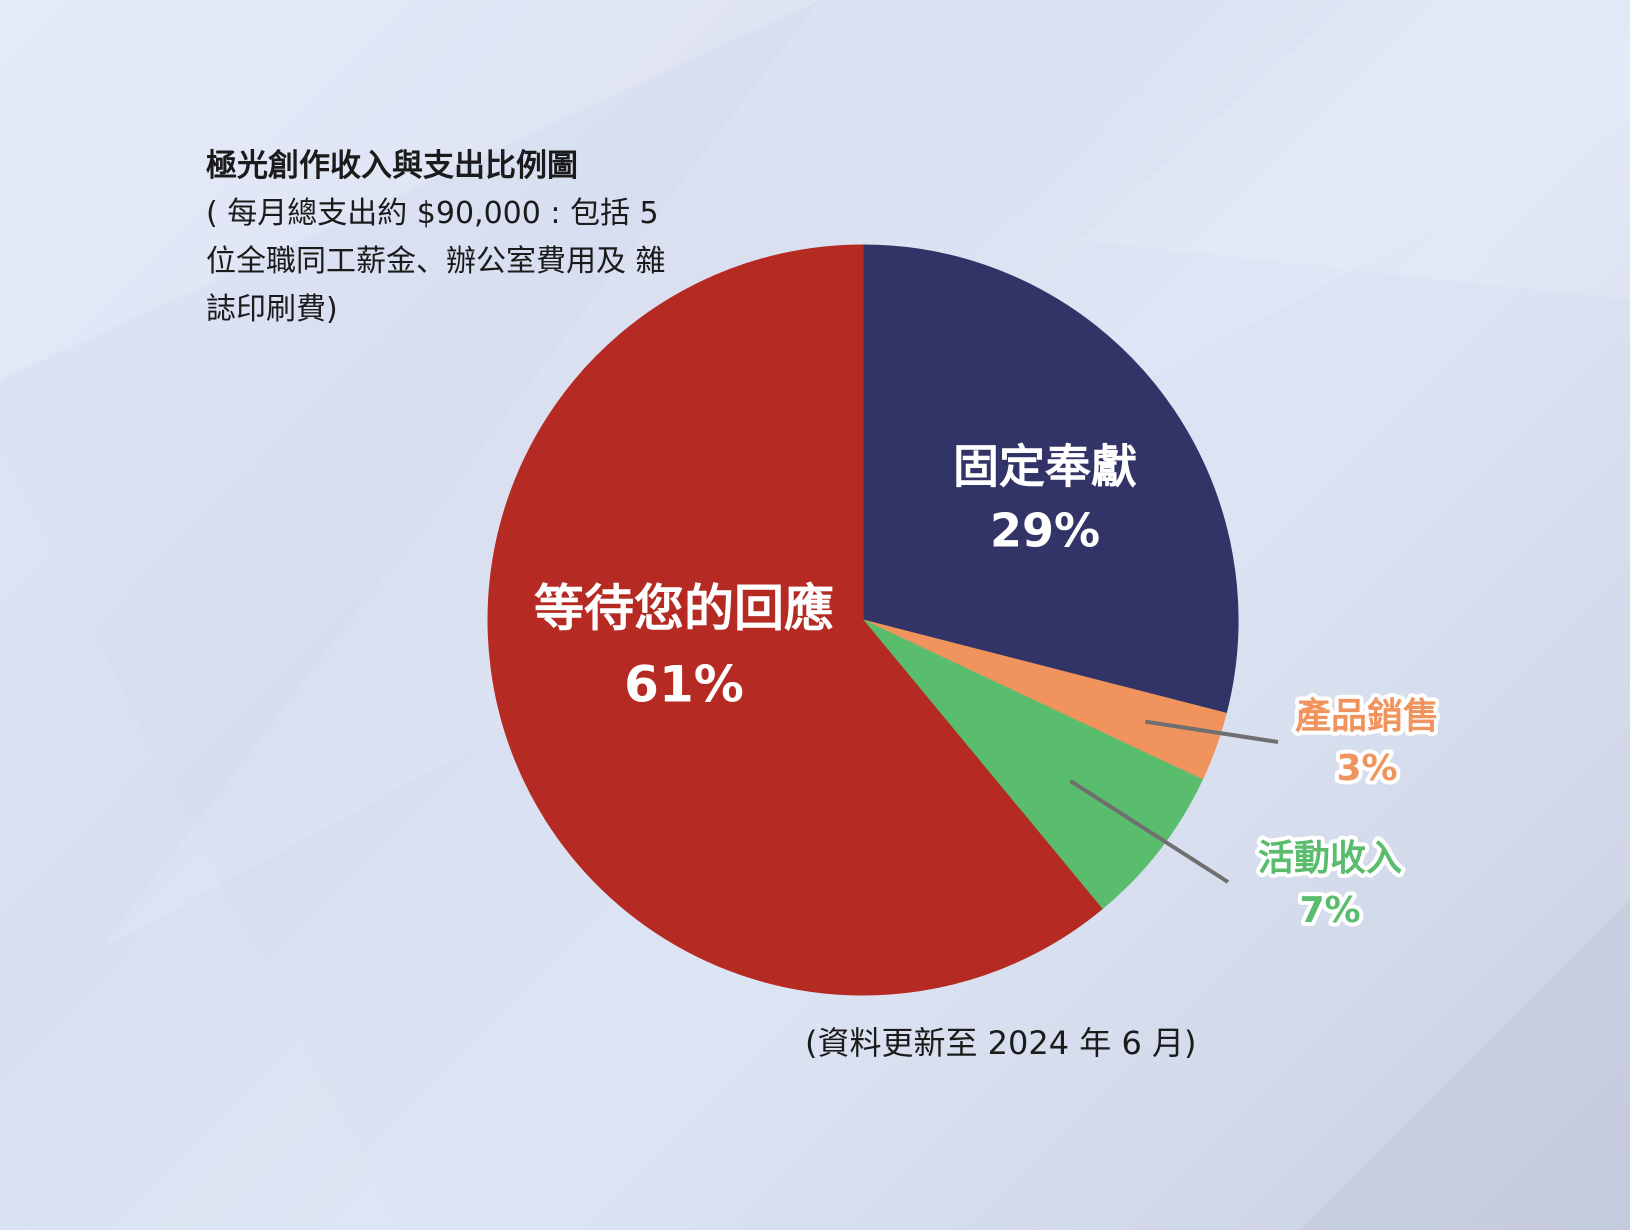 The height and width of the screenshot is (1230, 1630). I want to click on chart-title: 極光創作收入與支出比例圖, so click(392, 166).